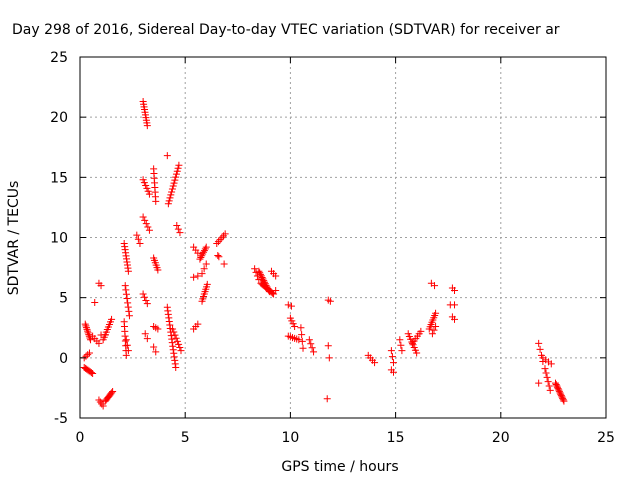 The height and width of the screenshot is (480, 640). Describe the element at coordinates (290, 438) in the screenshot. I see `x-tick-label: 10` at that location.